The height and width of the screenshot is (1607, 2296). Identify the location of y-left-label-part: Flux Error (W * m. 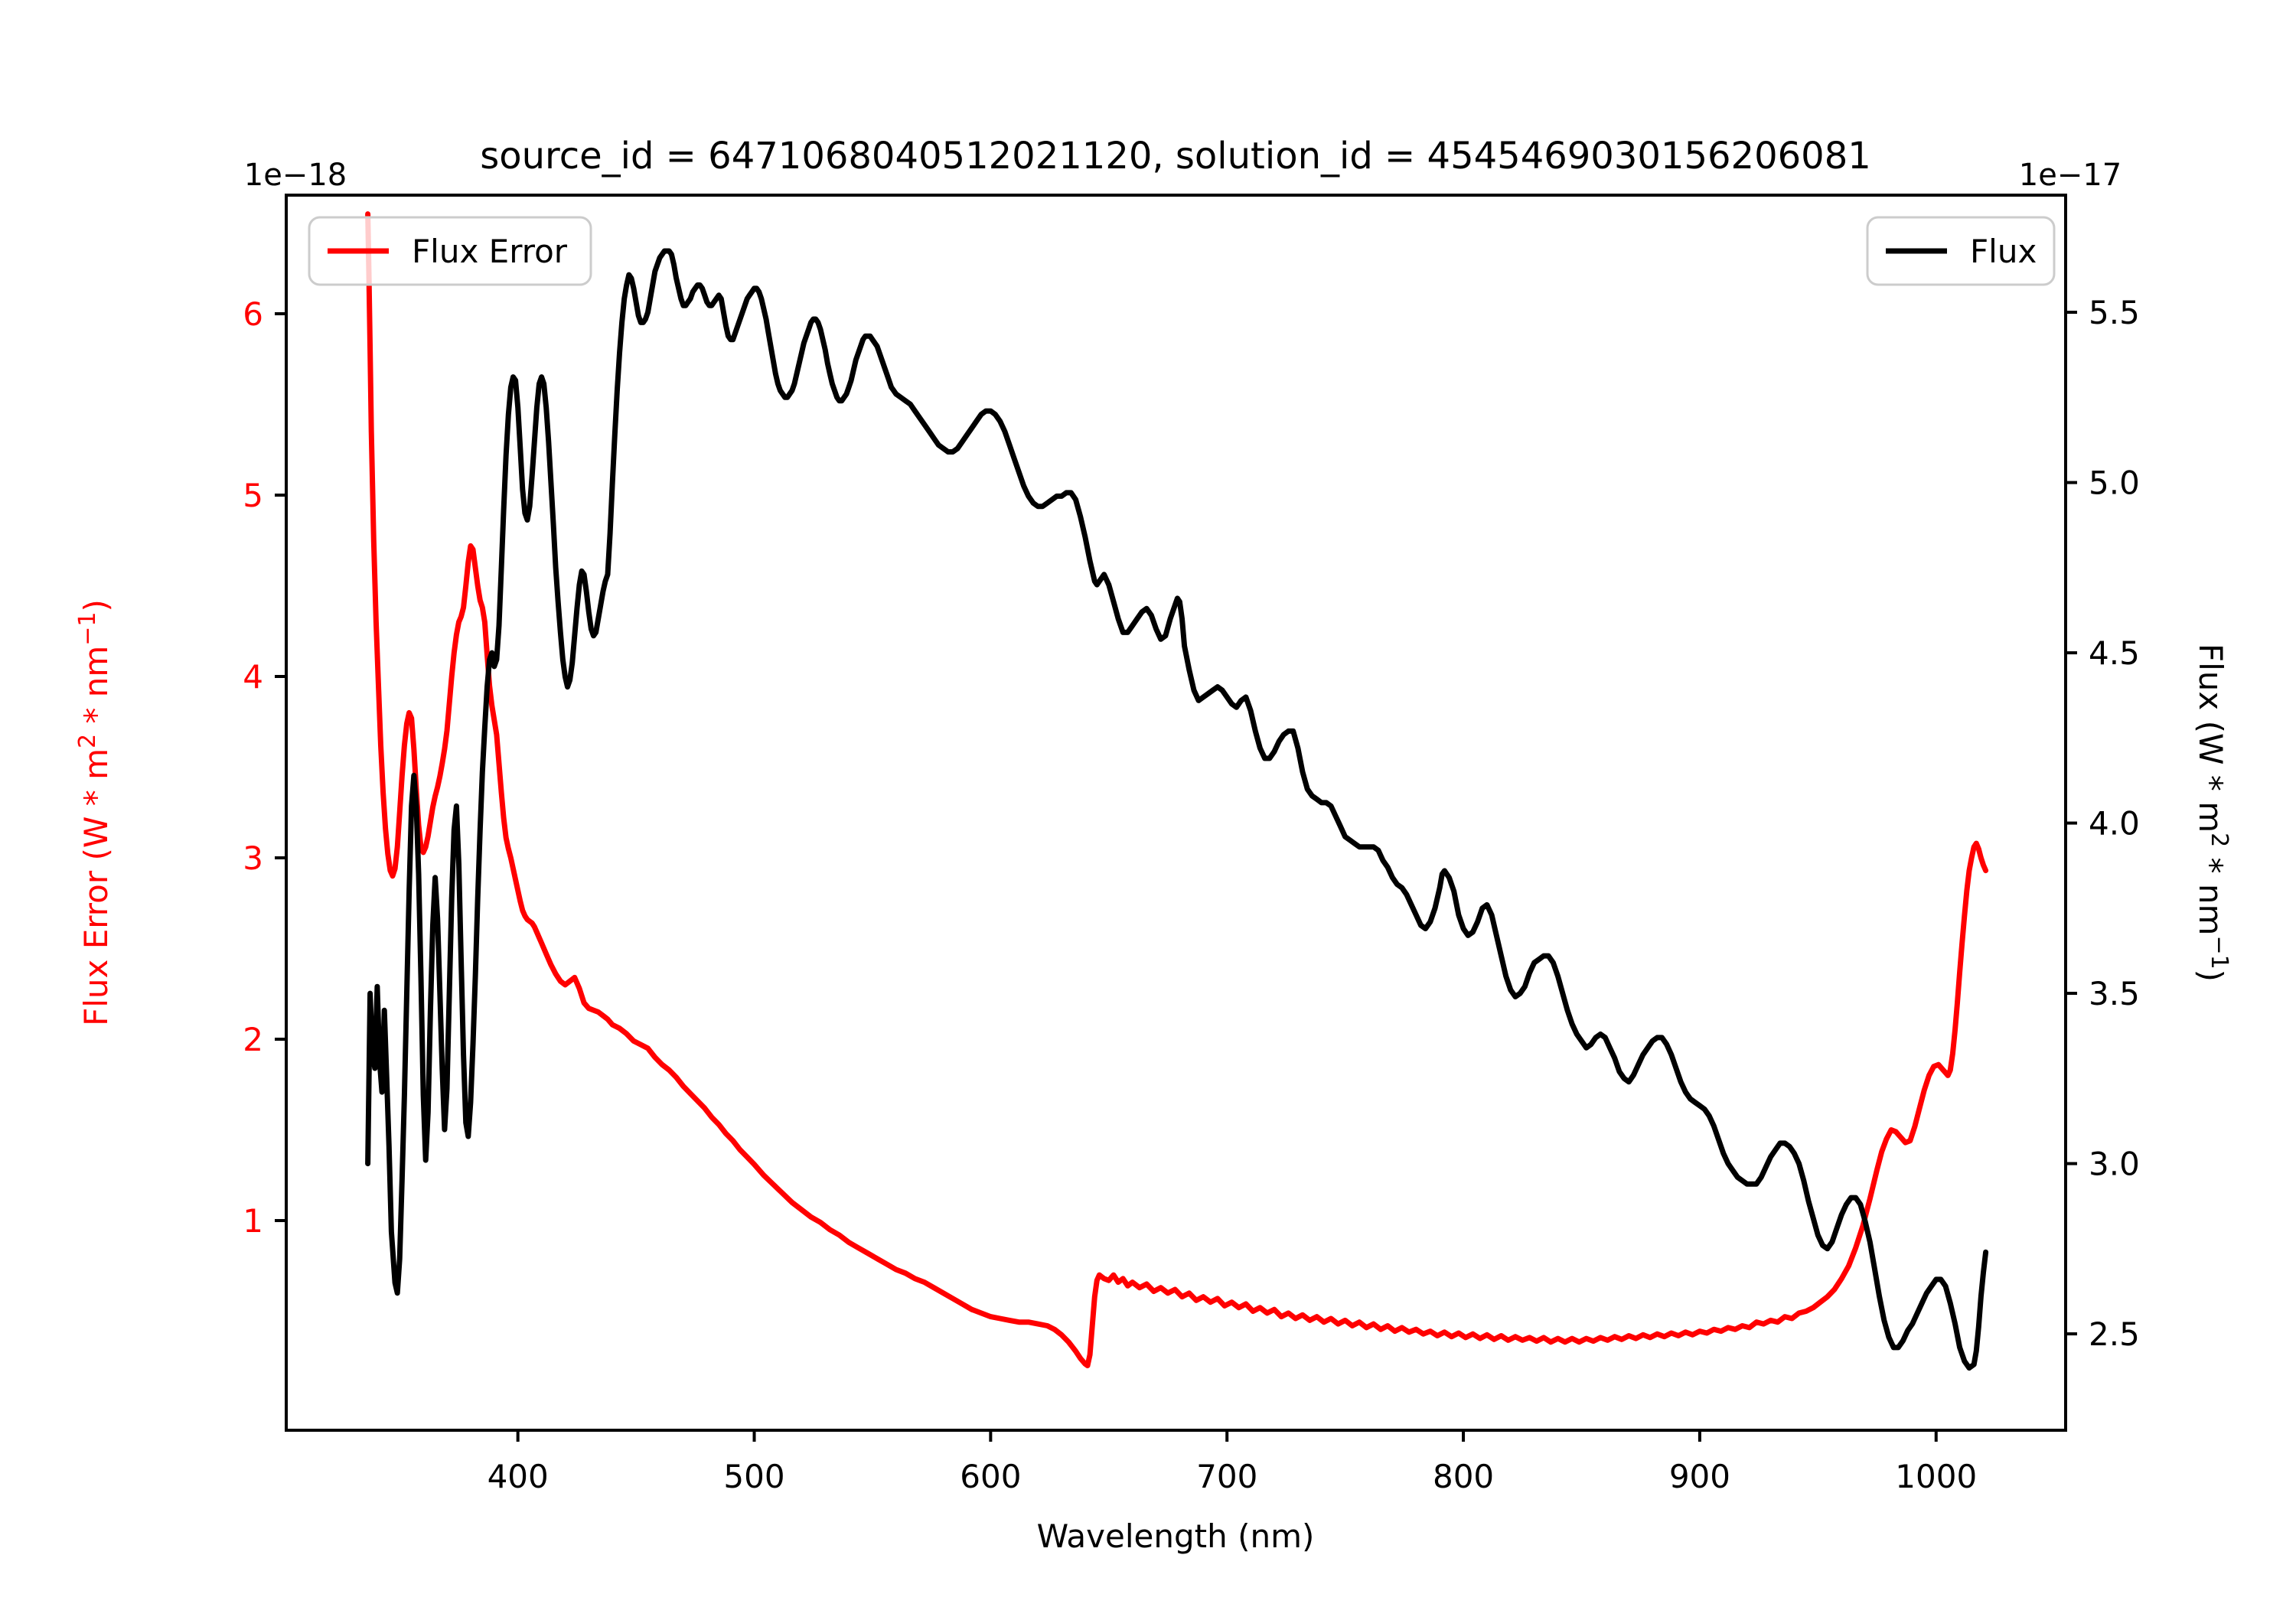
(96, 887).